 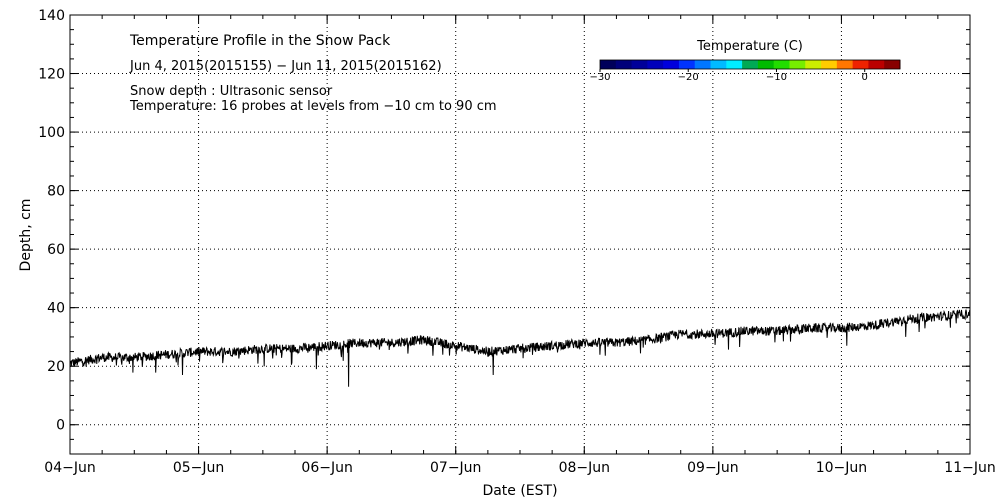 I want to click on x-tick-label: 08−Jun, so click(x=584, y=468).